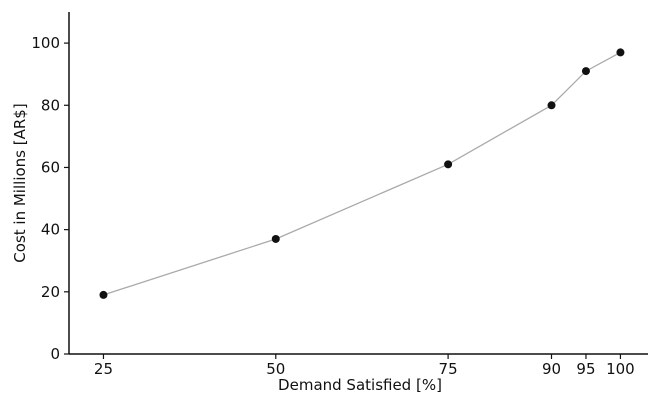  Describe the element at coordinates (360, 385) in the screenshot. I see `x-axis-label: Demand Satisfied [%]` at that location.